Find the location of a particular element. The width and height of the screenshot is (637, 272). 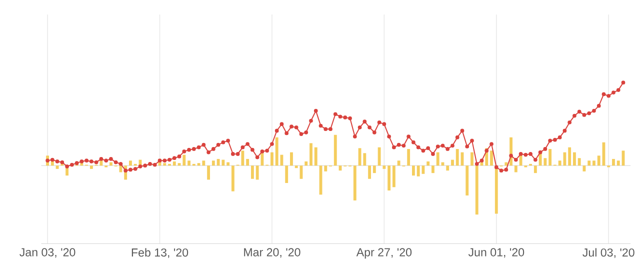

x-tick-label: Feb 13, '20 is located at coordinates (160, 253).